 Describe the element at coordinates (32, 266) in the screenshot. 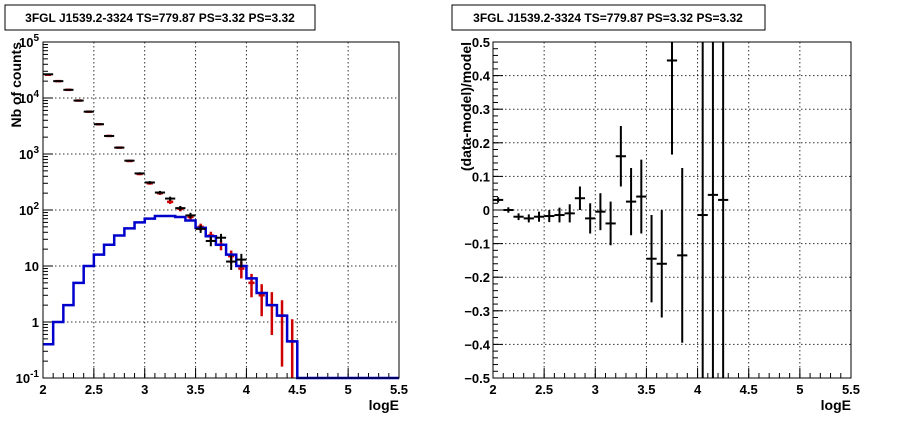

I see `counts-y-tick-label: 10` at that location.